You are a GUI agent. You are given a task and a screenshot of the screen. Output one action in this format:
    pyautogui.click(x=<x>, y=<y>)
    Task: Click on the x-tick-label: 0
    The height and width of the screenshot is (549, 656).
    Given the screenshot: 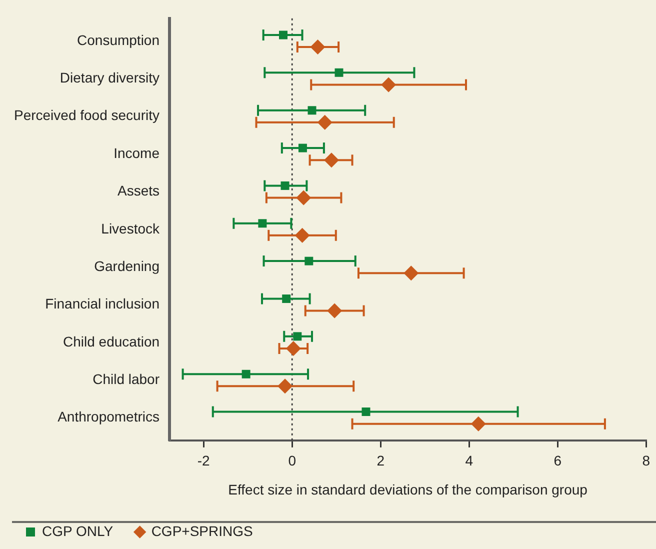 What is the action you would take?
    pyautogui.click(x=292, y=460)
    